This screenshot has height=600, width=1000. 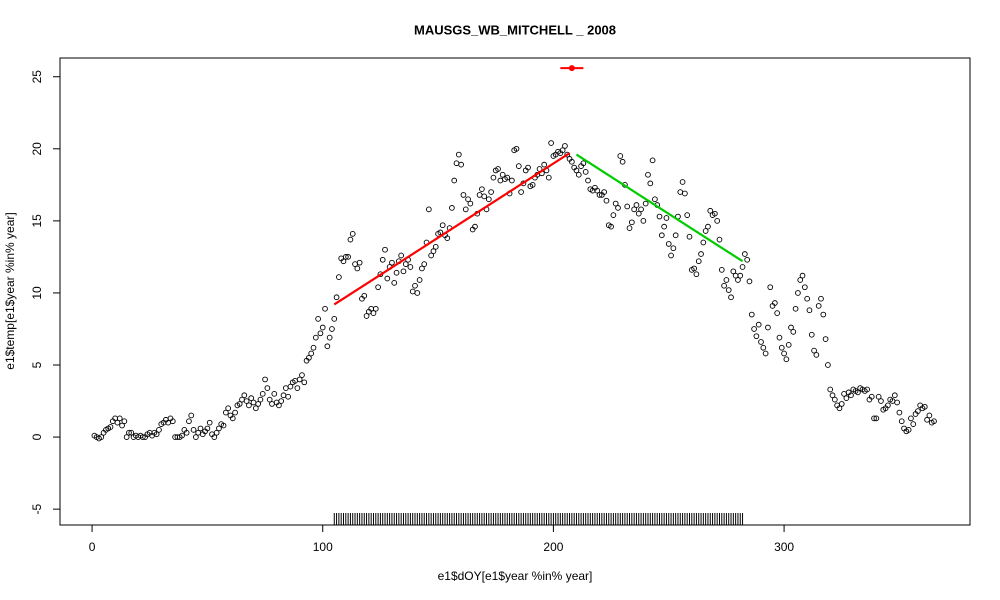 What do you see at coordinates (37, 508) in the screenshot?
I see `y-tick-label: -5` at bounding box center [37, 508].